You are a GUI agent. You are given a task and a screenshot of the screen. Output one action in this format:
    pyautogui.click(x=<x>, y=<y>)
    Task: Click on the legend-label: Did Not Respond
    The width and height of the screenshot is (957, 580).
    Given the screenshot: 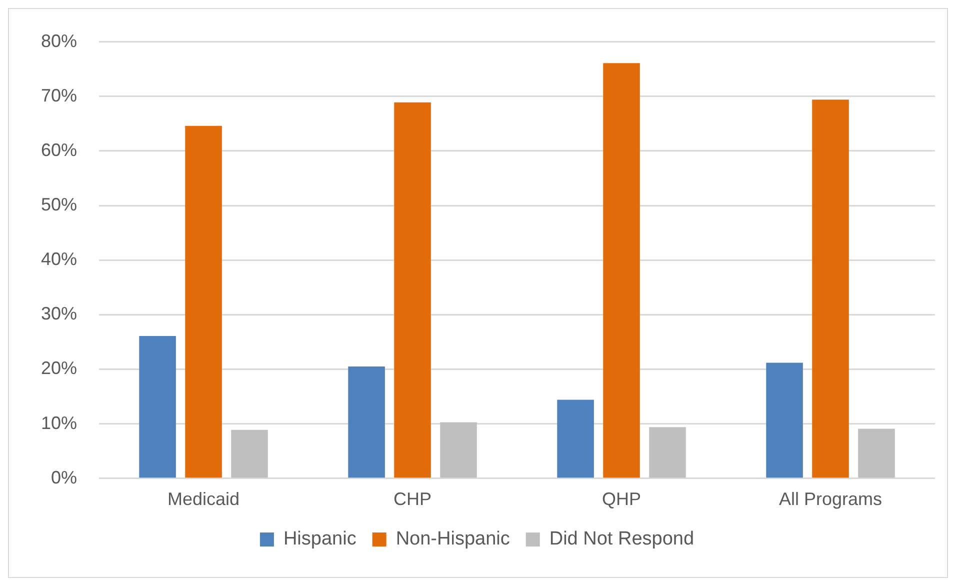 What is the action you would take?
    pyautogui.click(x=621, y=539)
    